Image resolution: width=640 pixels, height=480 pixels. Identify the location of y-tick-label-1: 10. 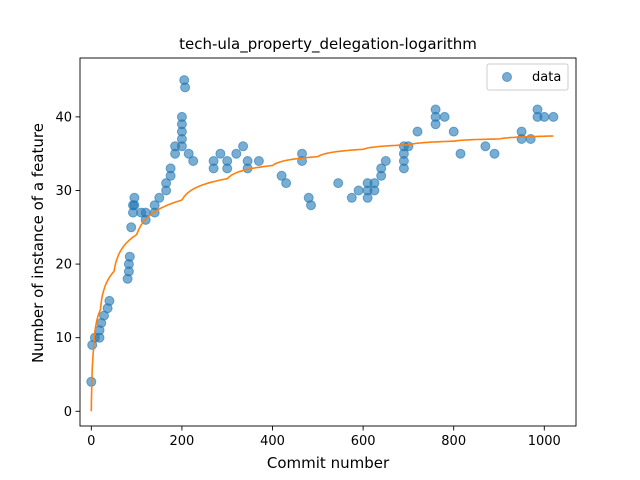
(63, 338).